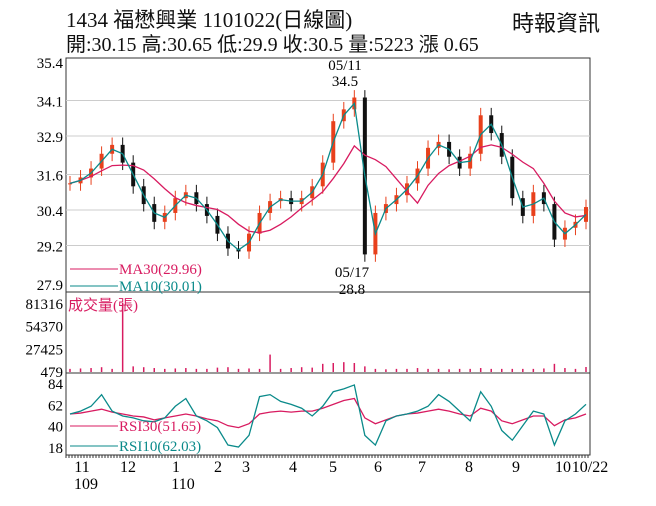 The width and height of the screenshot is (656, 506). What do you see at coordinates (345, 82) in the screenshot?
I see `annotation-high-value: 34.5` at bounding box center [345, 82].